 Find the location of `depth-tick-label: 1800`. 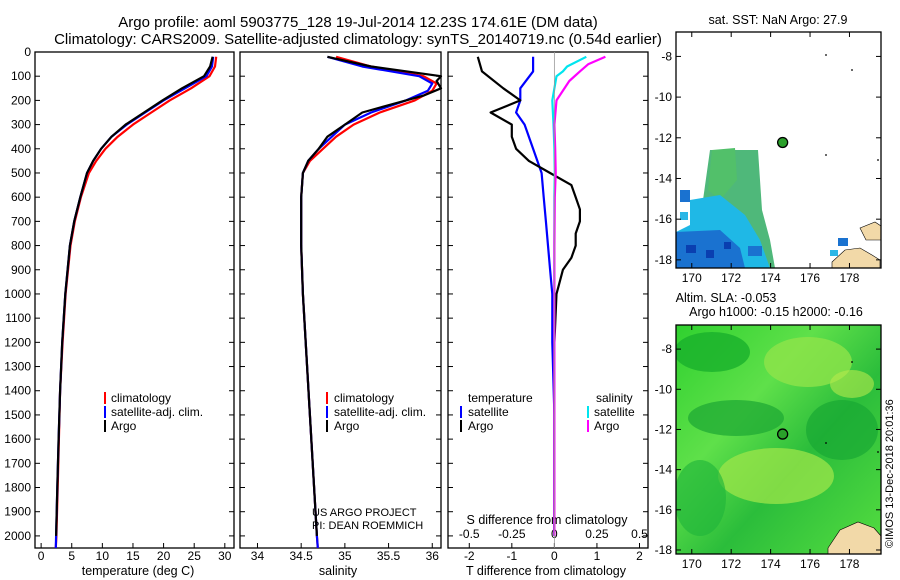

depth-tick-label: 1800 is located at coordinates (17, 488).